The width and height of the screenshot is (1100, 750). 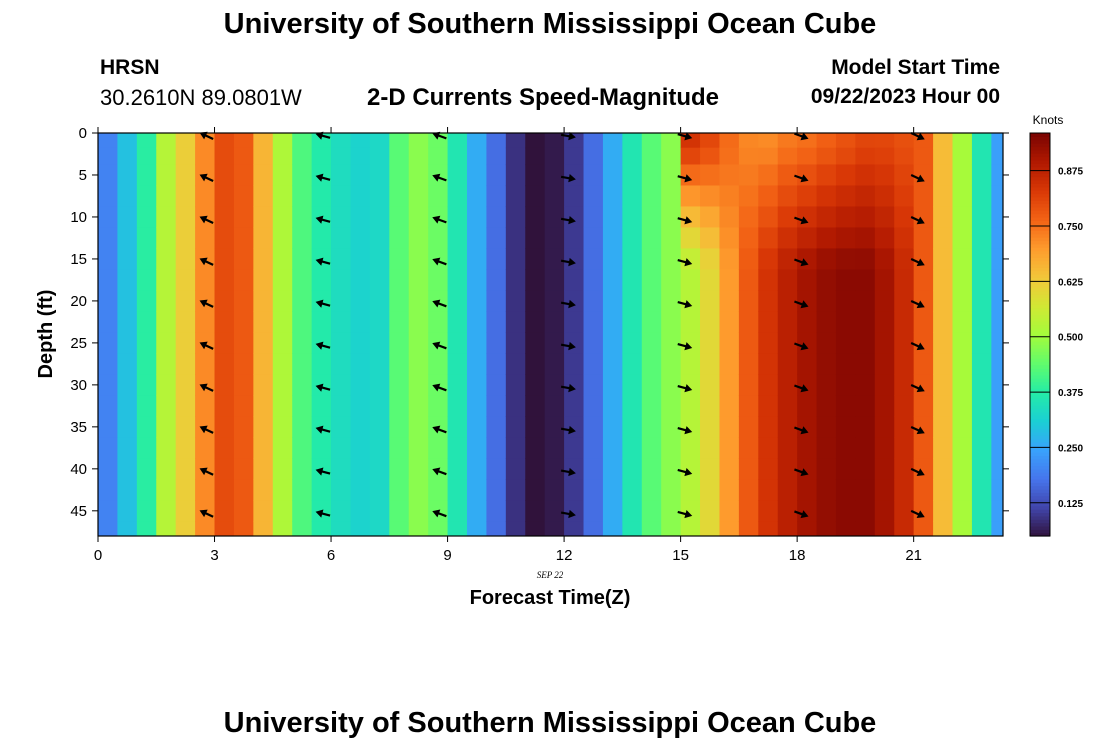 I want to click on y-tick-label: 20, so click(x=78, y=301).